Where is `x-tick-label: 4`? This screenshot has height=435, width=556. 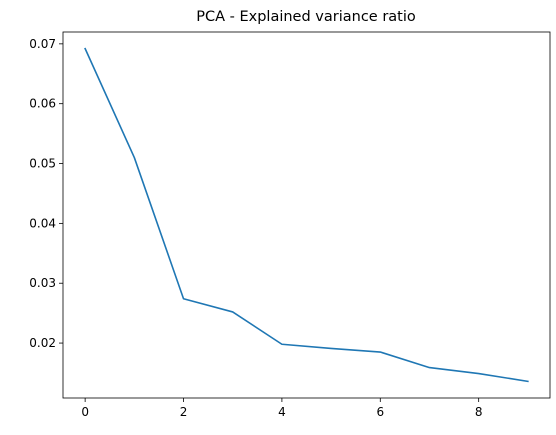 x-tick-label: 4 is located at coordinates (282, 412).